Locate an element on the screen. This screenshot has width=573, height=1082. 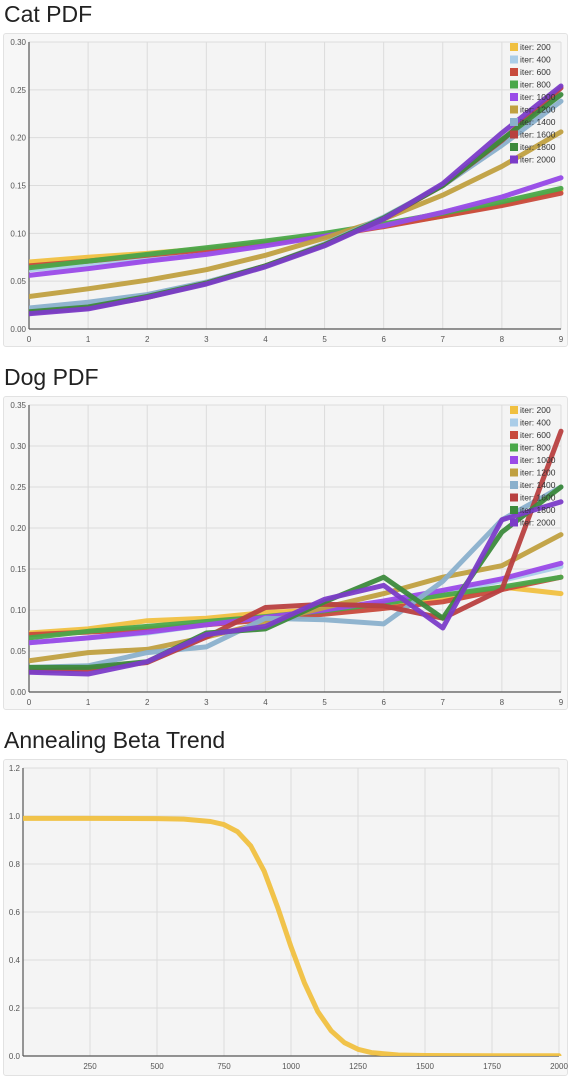
x-tick-label: 4 is located at coordinates (265, 339).